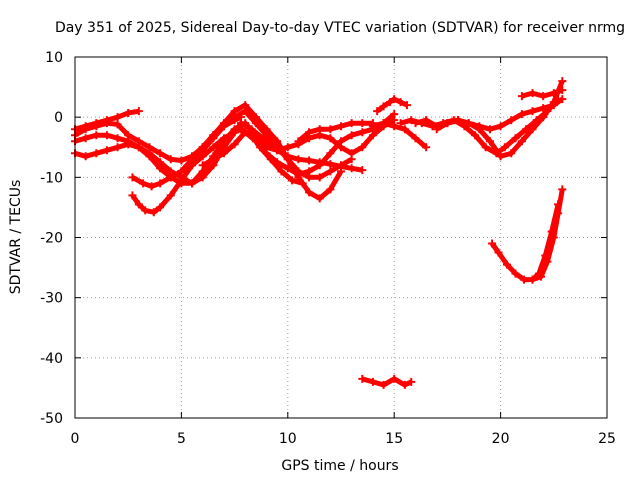  I want to click on y-axis-label: SDTVAR / TECUs, so click(16, 237).